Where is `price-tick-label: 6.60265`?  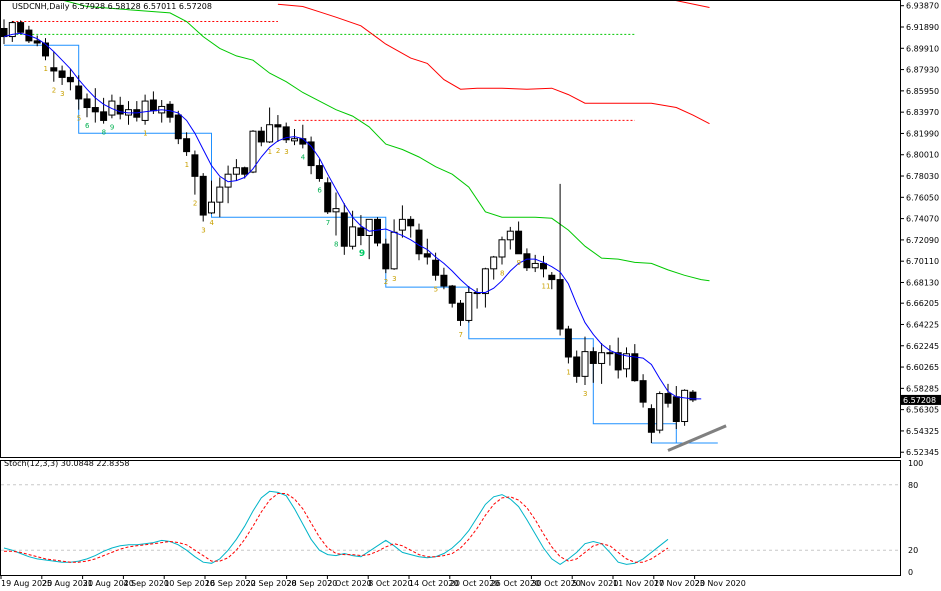 price-tick-label: 6.60265 is located at coordinates (922, 367).